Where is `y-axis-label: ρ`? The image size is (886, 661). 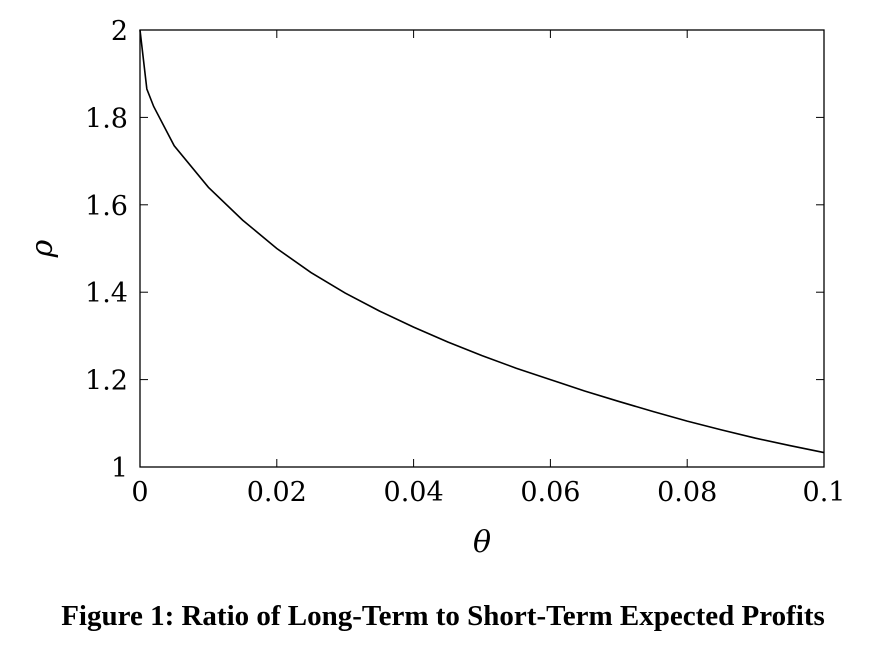 y-axis-label: ρ is located at coordinates (42, 248).